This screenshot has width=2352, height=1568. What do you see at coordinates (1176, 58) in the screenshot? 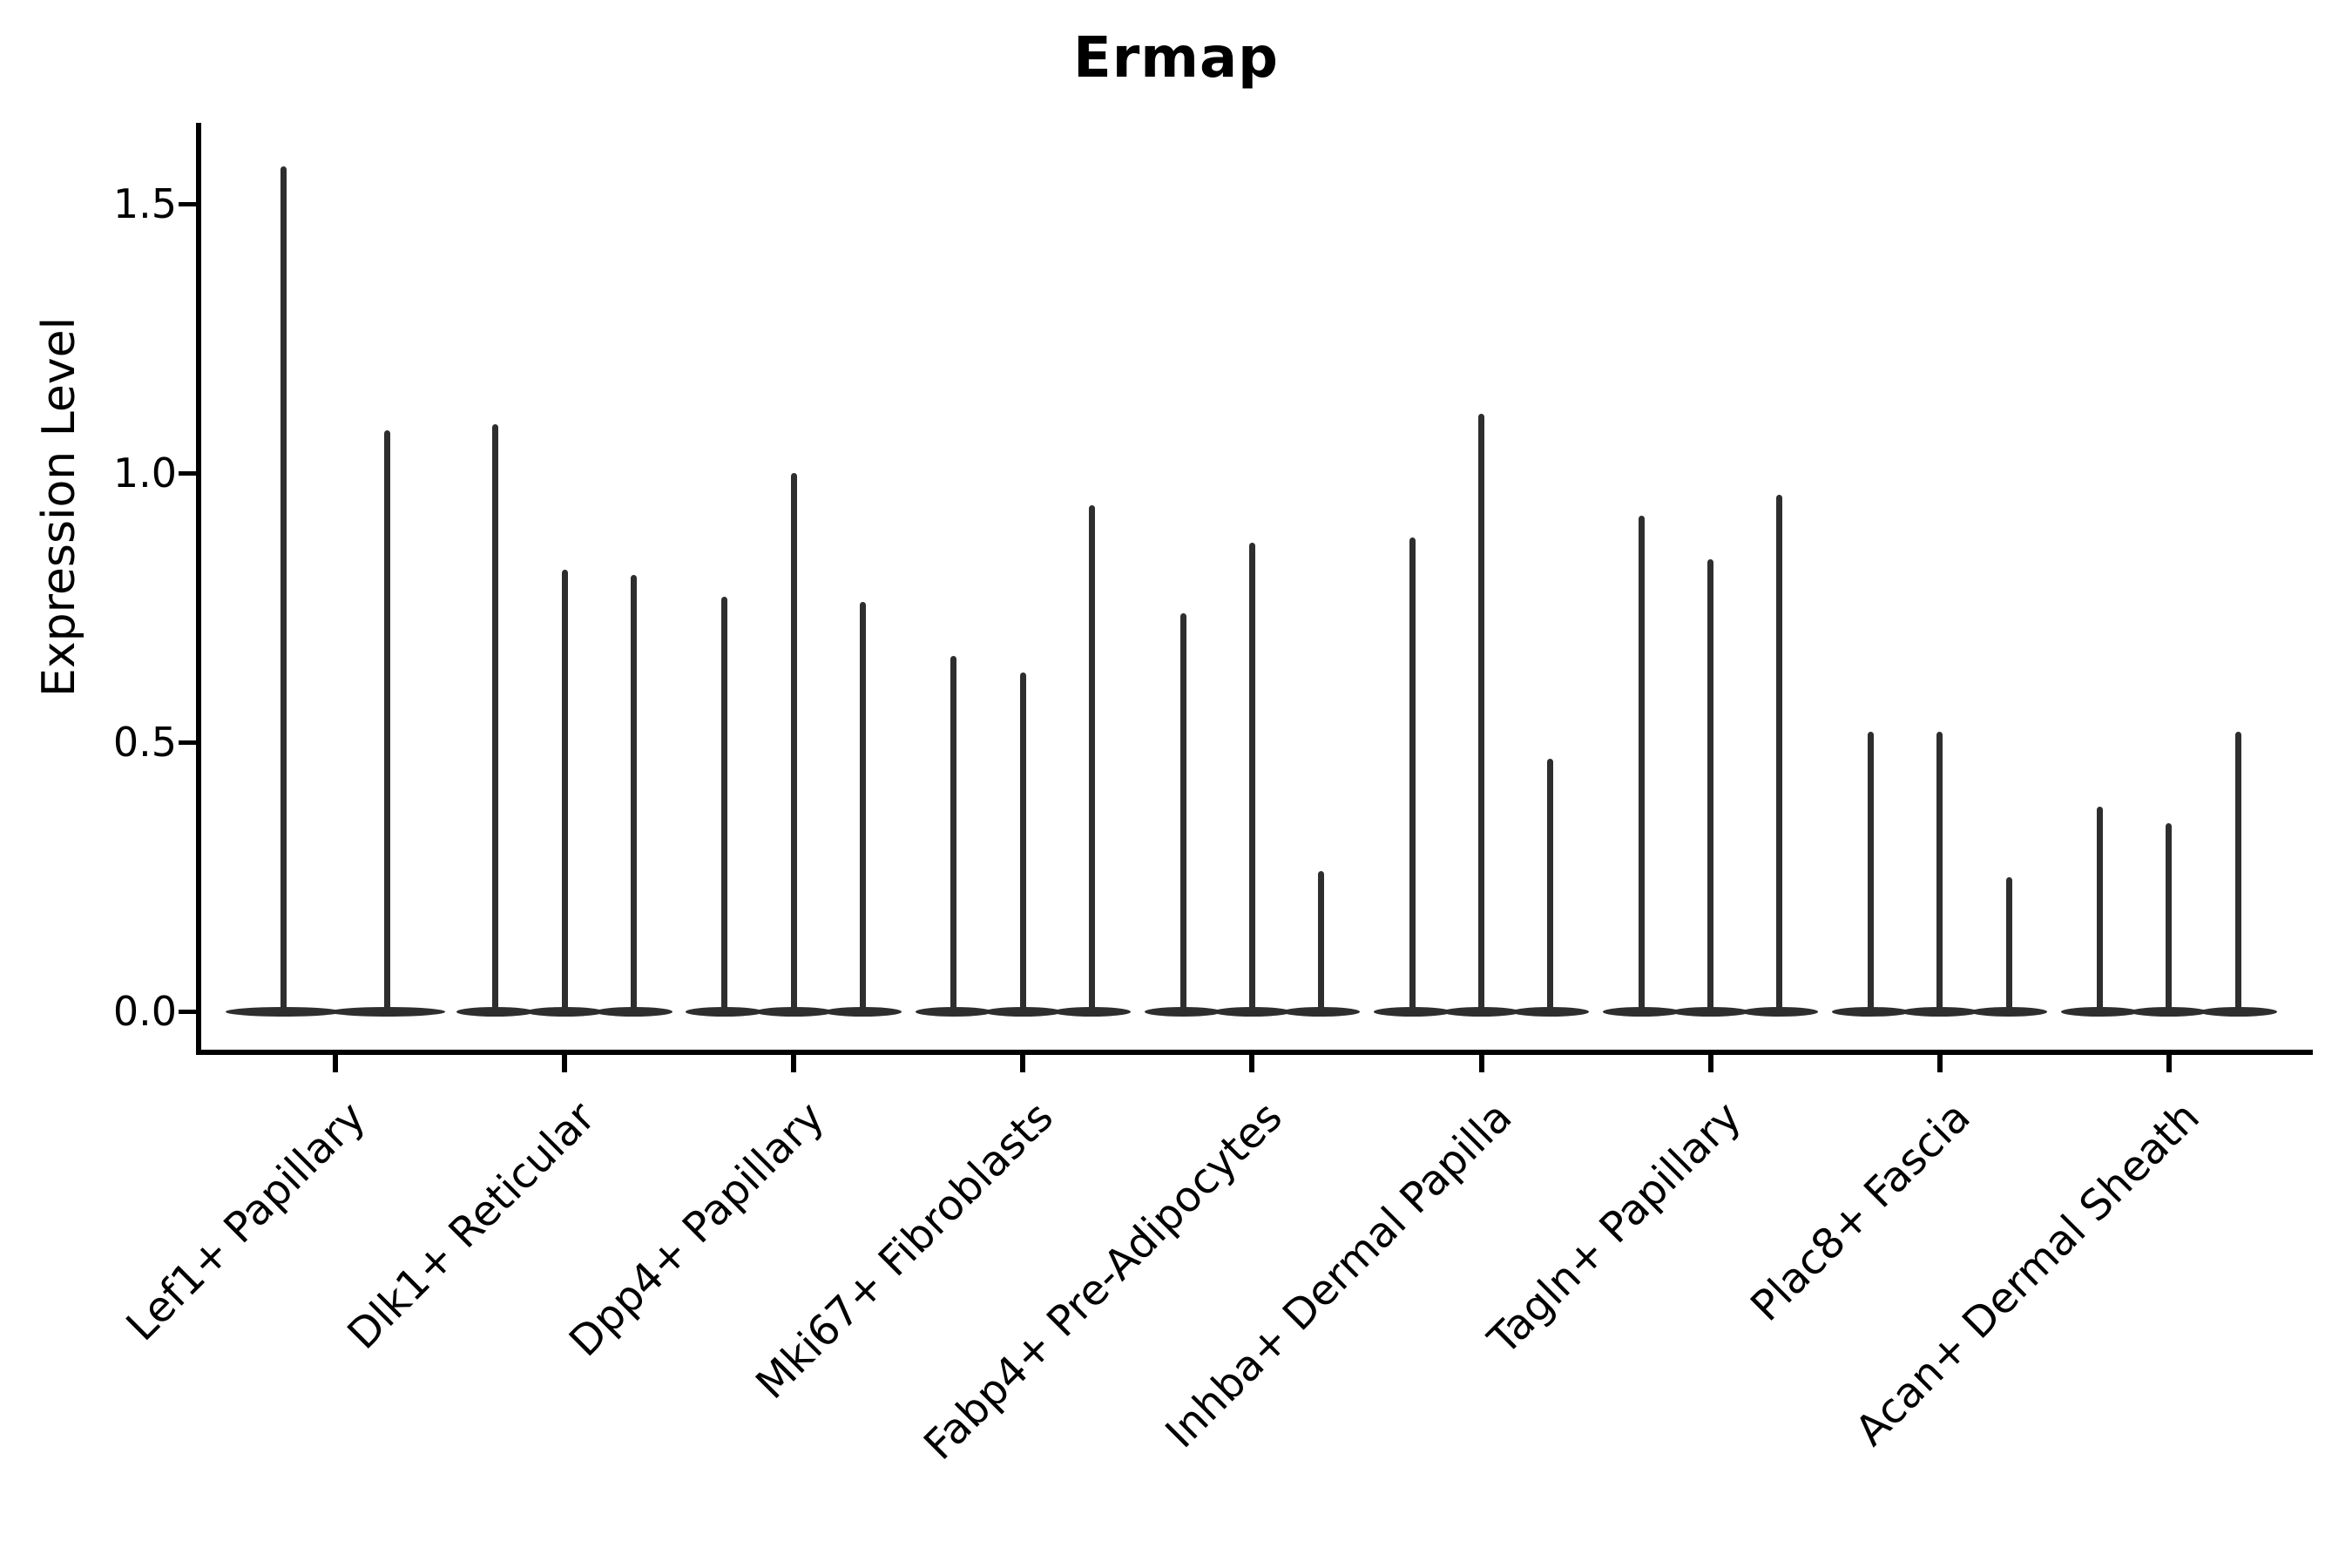
I see `chart-title: Ermap` at bounding box center [1176, 58].